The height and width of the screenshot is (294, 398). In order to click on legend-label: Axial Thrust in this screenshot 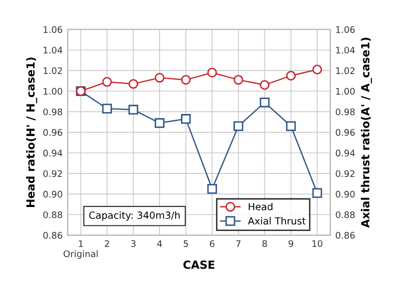, I will do `click(277, 221)`.